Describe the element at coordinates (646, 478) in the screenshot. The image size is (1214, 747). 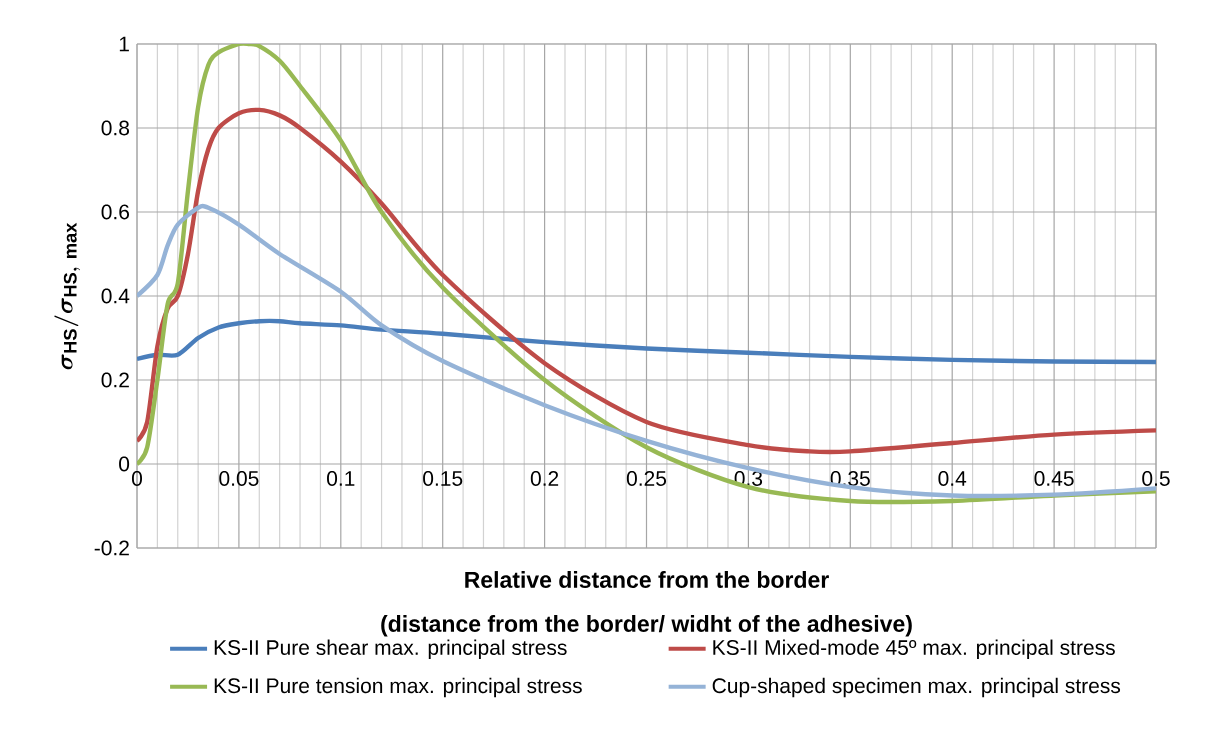
I see `x-tick-label: 0.25` at that location.